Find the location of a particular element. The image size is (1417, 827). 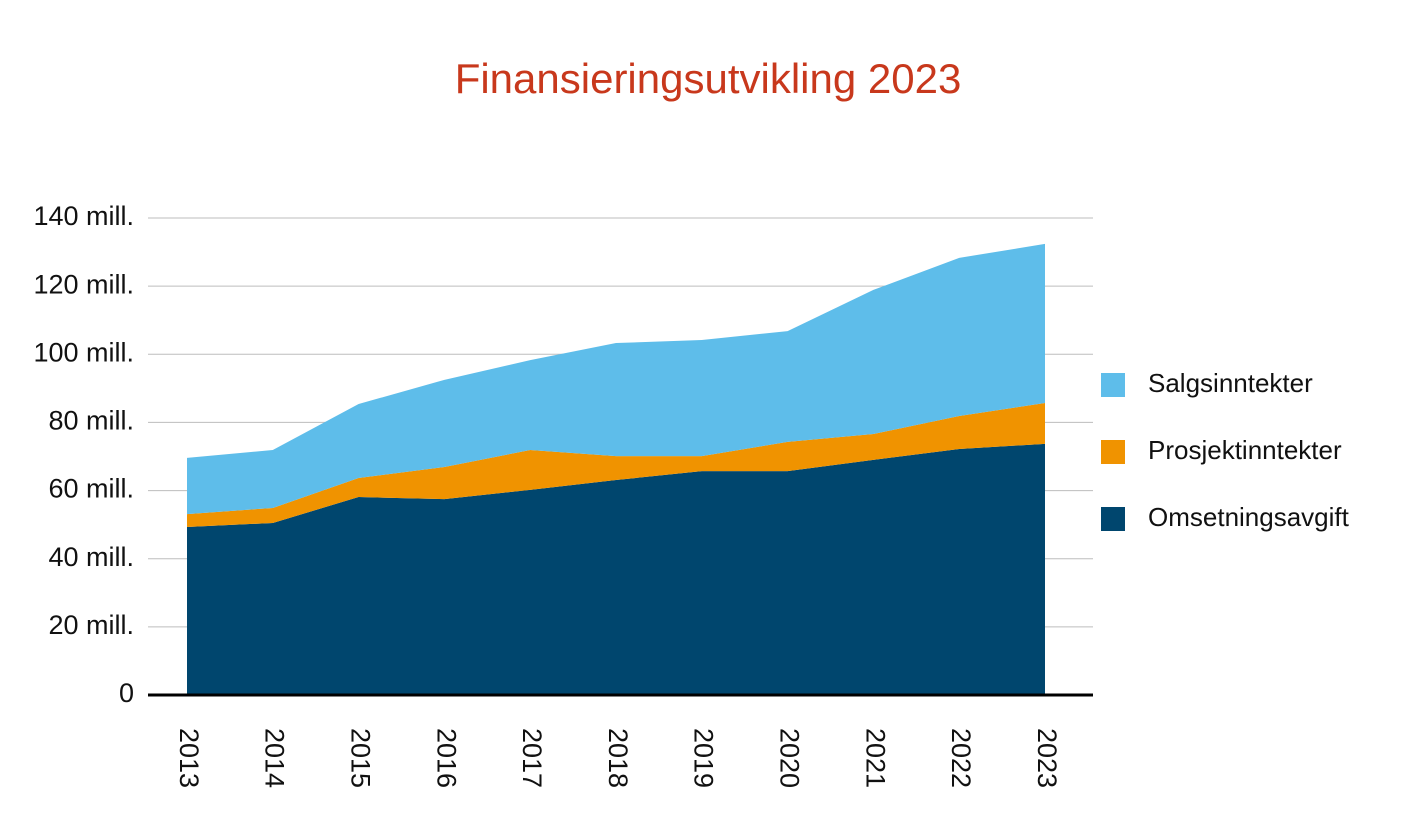

y-tick-label: 140 mill. is located at coordinates (83, 216).